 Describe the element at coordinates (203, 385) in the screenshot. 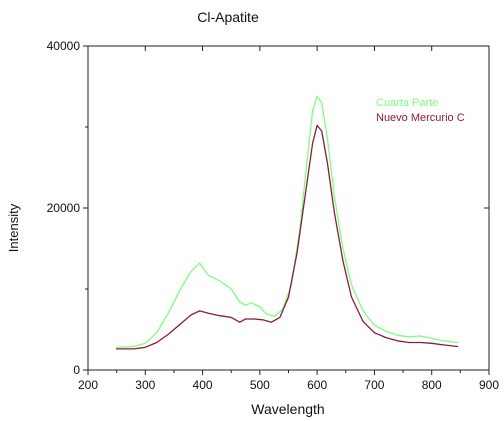

I see `x-tick-label: 400` at that location.